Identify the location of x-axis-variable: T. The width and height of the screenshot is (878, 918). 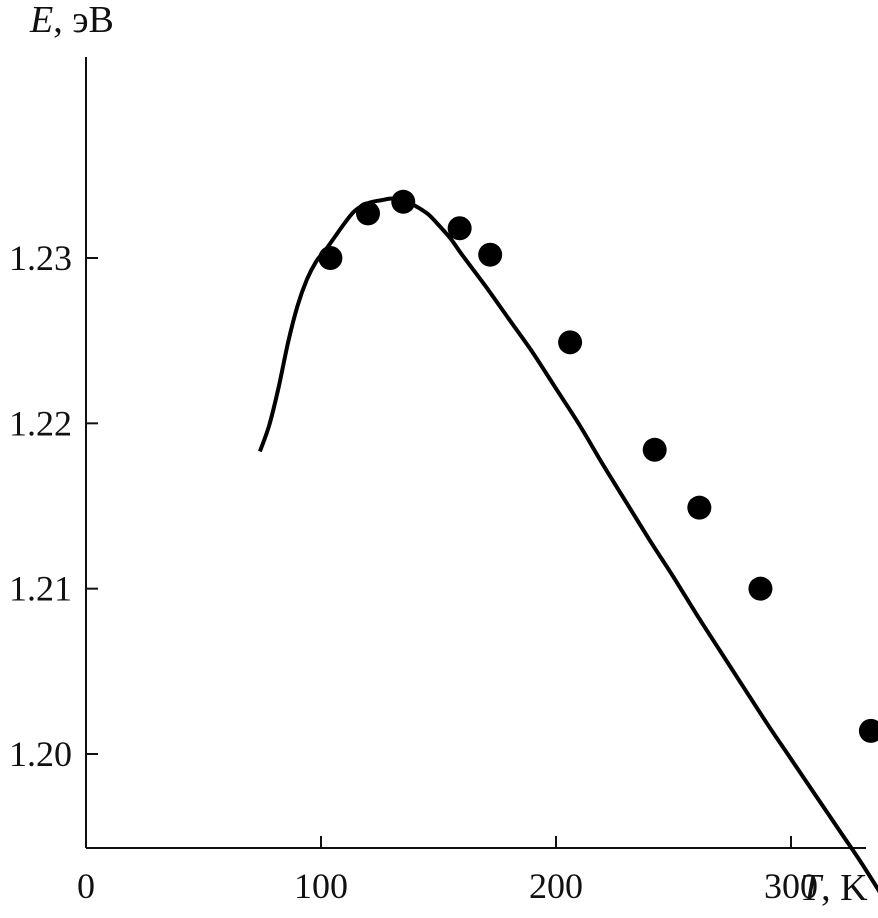
(812, 888).